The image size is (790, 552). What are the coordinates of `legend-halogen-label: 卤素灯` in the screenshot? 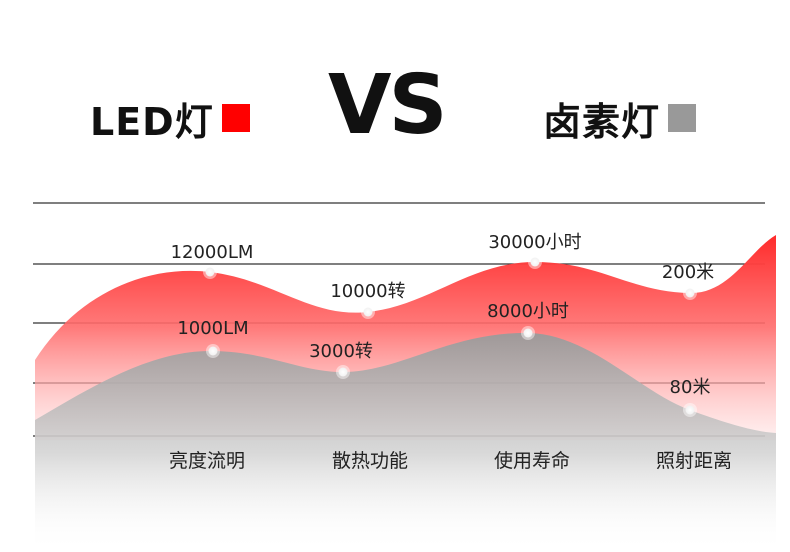 It's located at (602, 121).